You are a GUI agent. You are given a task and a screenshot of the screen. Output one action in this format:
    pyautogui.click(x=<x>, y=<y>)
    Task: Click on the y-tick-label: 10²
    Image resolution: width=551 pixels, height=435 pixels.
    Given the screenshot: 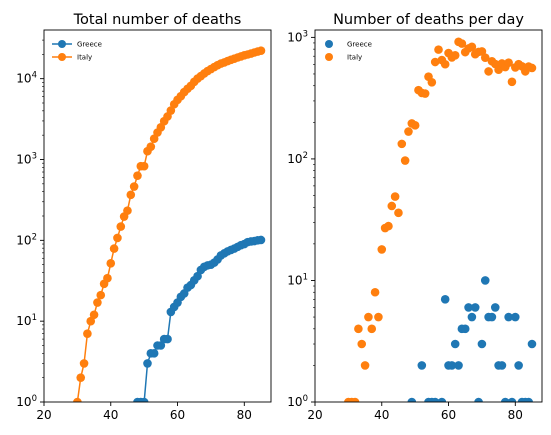 What is the action you would take?
    pyautogui.click(x=297, y=158)
    